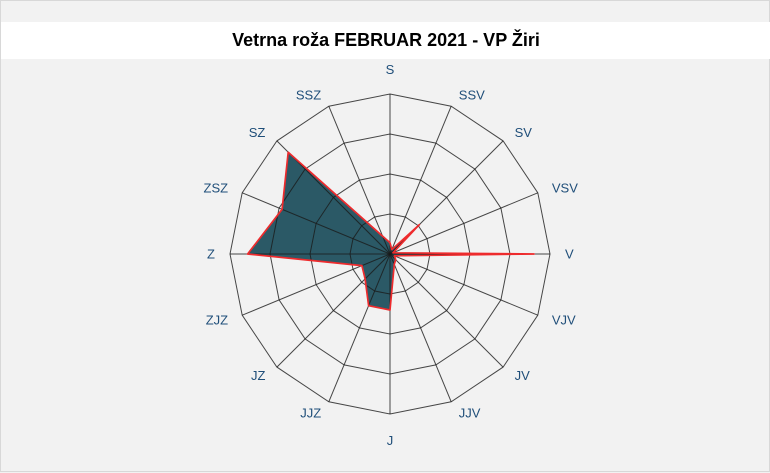 The width and height of the screenshot is (770, 473). Describe the element at coordinates (390, 69) in the screenshot. I see `direction-label-S: S` at that location.